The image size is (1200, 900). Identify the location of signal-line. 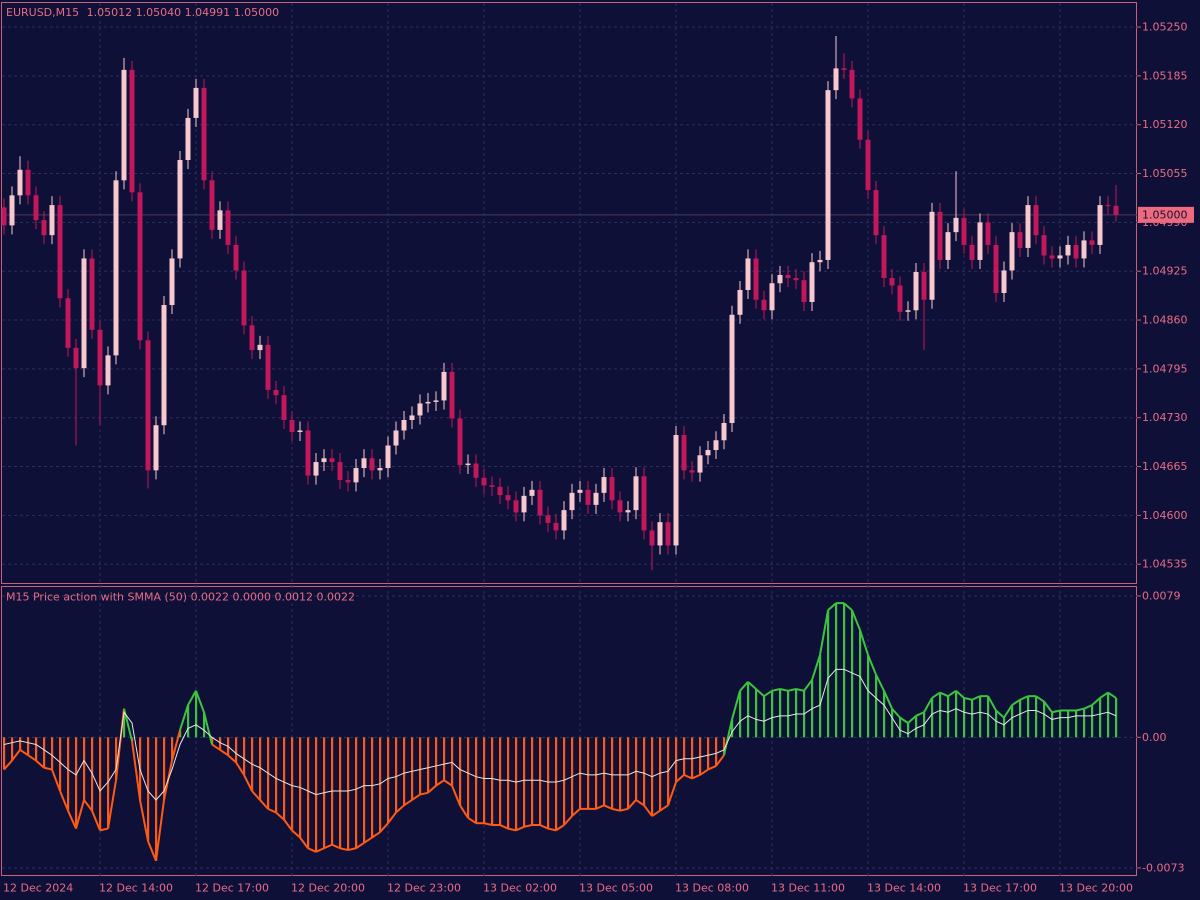
(560, 734).